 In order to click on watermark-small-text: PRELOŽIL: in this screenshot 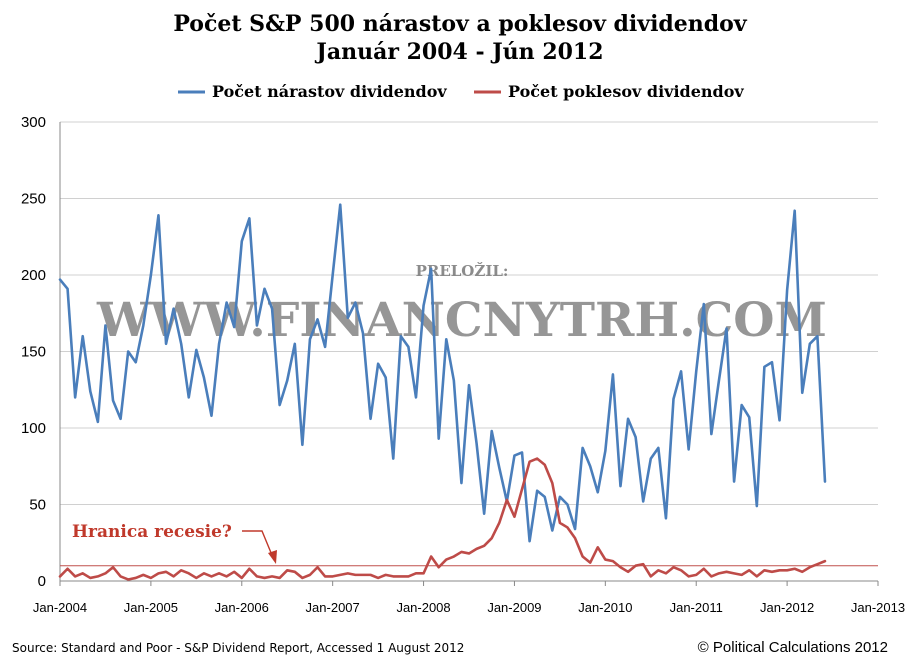, I will do `click(462, 271)`.